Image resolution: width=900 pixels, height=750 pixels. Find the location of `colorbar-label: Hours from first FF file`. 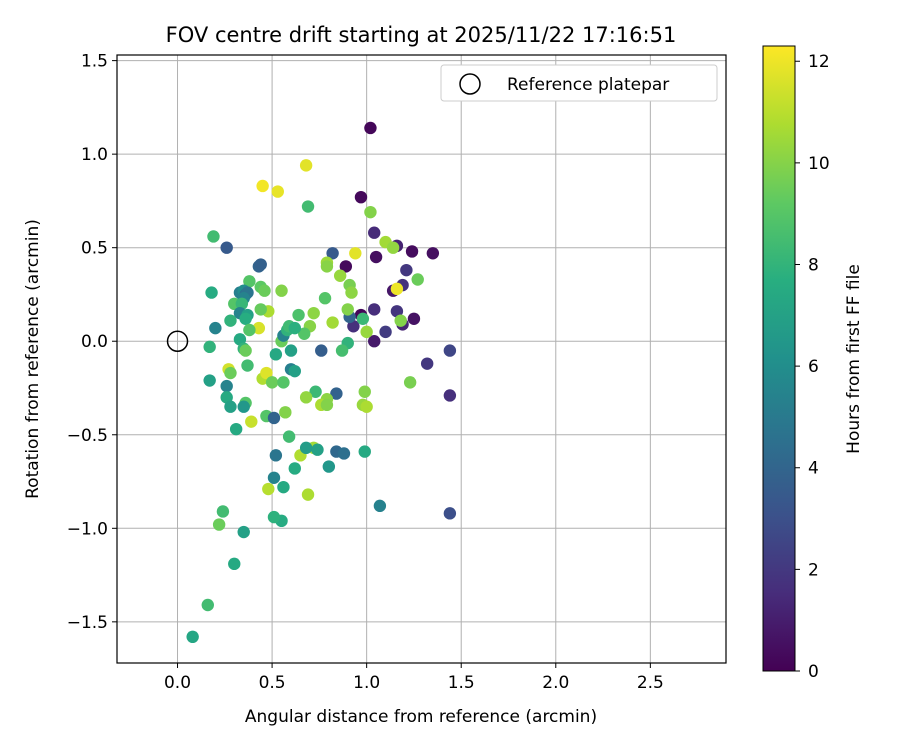

colorbar-label: Hours from first FF file is located at coordinates (854, 359).